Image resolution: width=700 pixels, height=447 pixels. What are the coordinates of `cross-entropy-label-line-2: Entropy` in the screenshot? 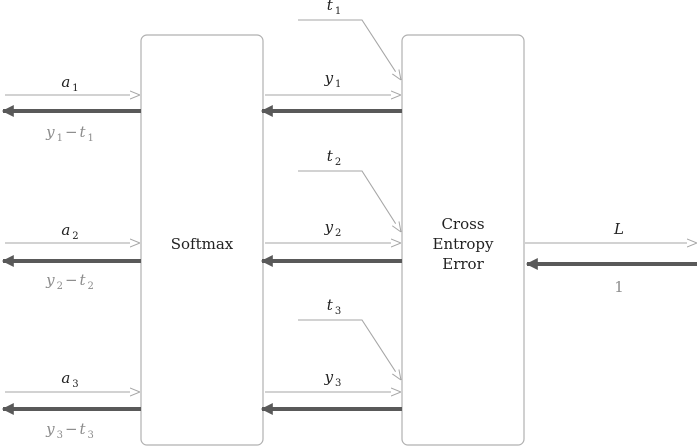 It's located at (463, 244).